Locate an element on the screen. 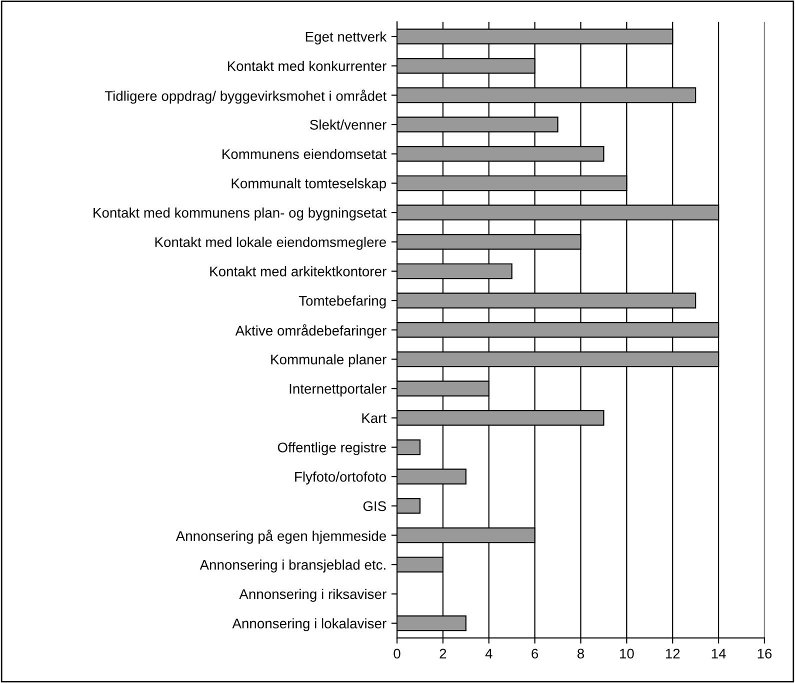  y-tick-label: Offentlige registre is located at coordinates (332, 449).